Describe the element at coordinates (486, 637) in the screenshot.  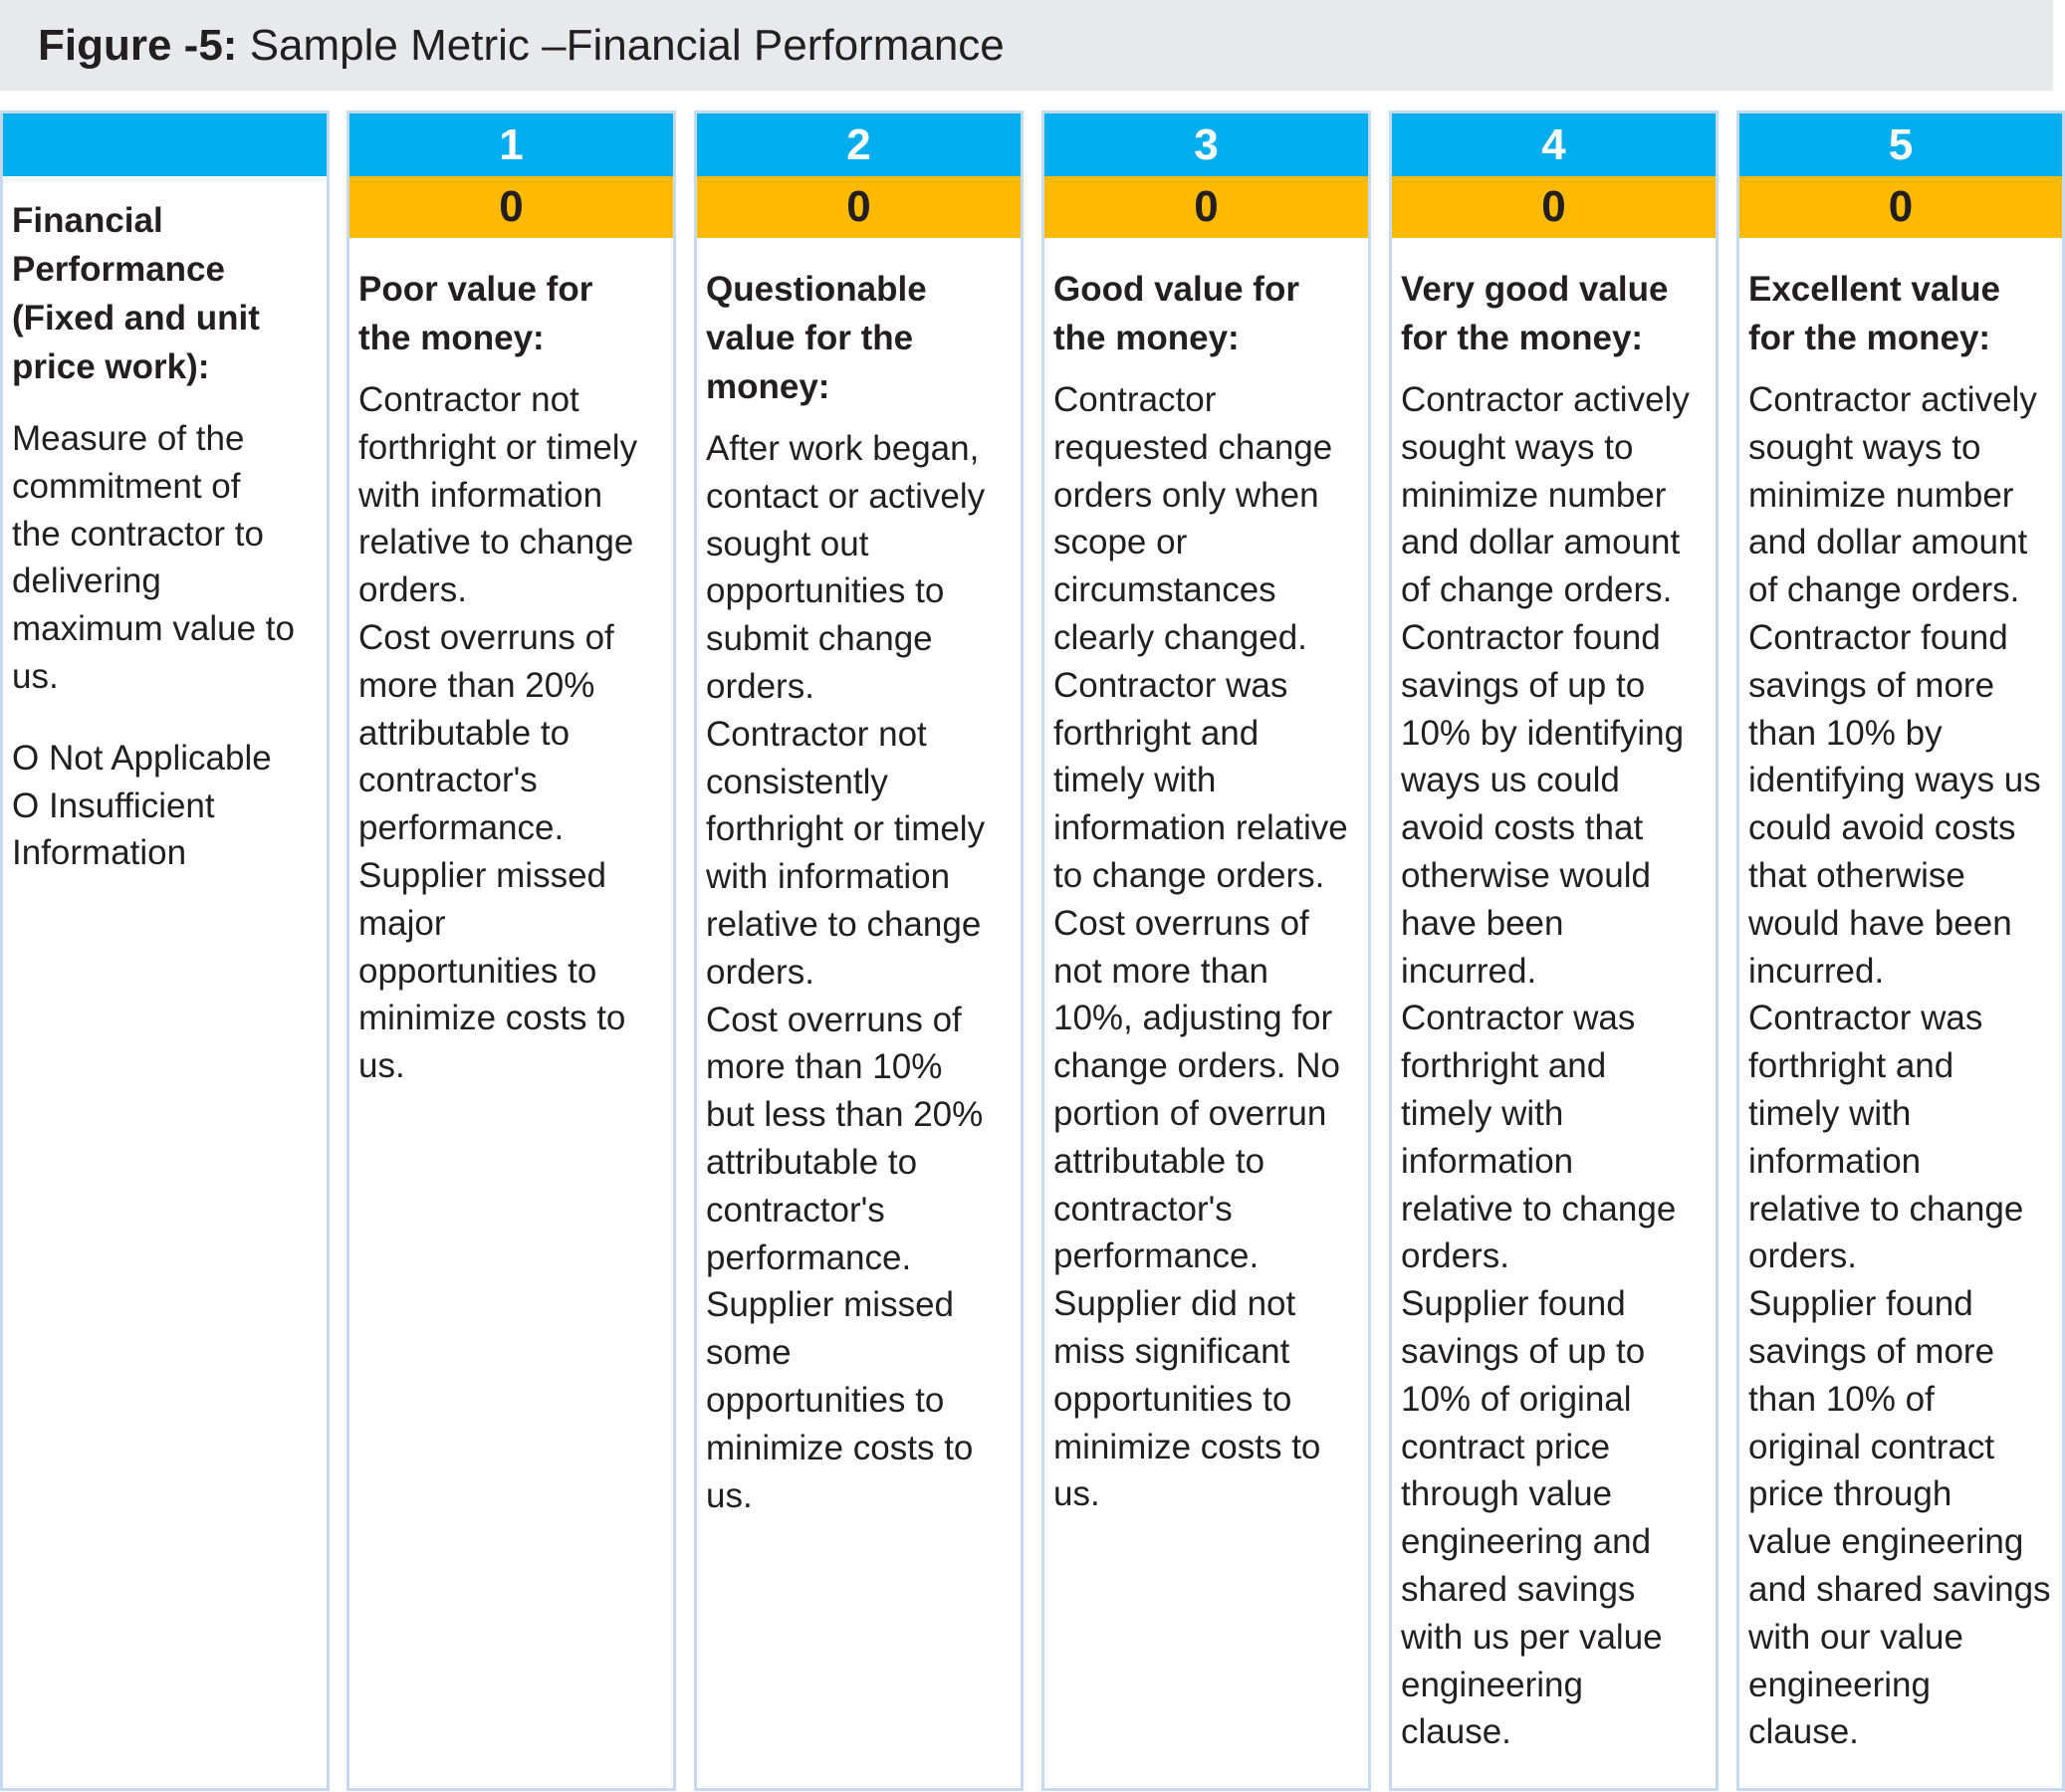
I see `rating-description-line: Cost overruns of` at that location.